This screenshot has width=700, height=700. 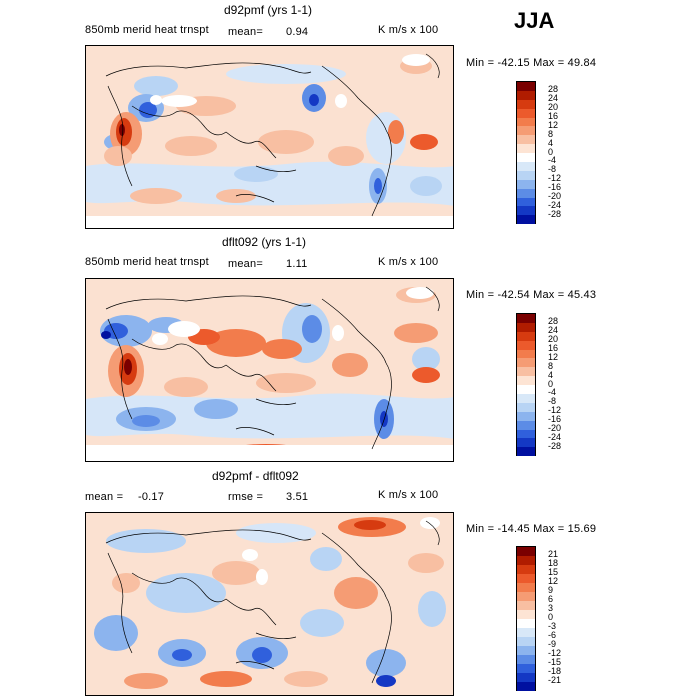 What do you see at coordinates (268, 10) in the screenshot?
I see `panel-1-title: d92pmf (yrs 1-1)` at bounding box center [268, 10].